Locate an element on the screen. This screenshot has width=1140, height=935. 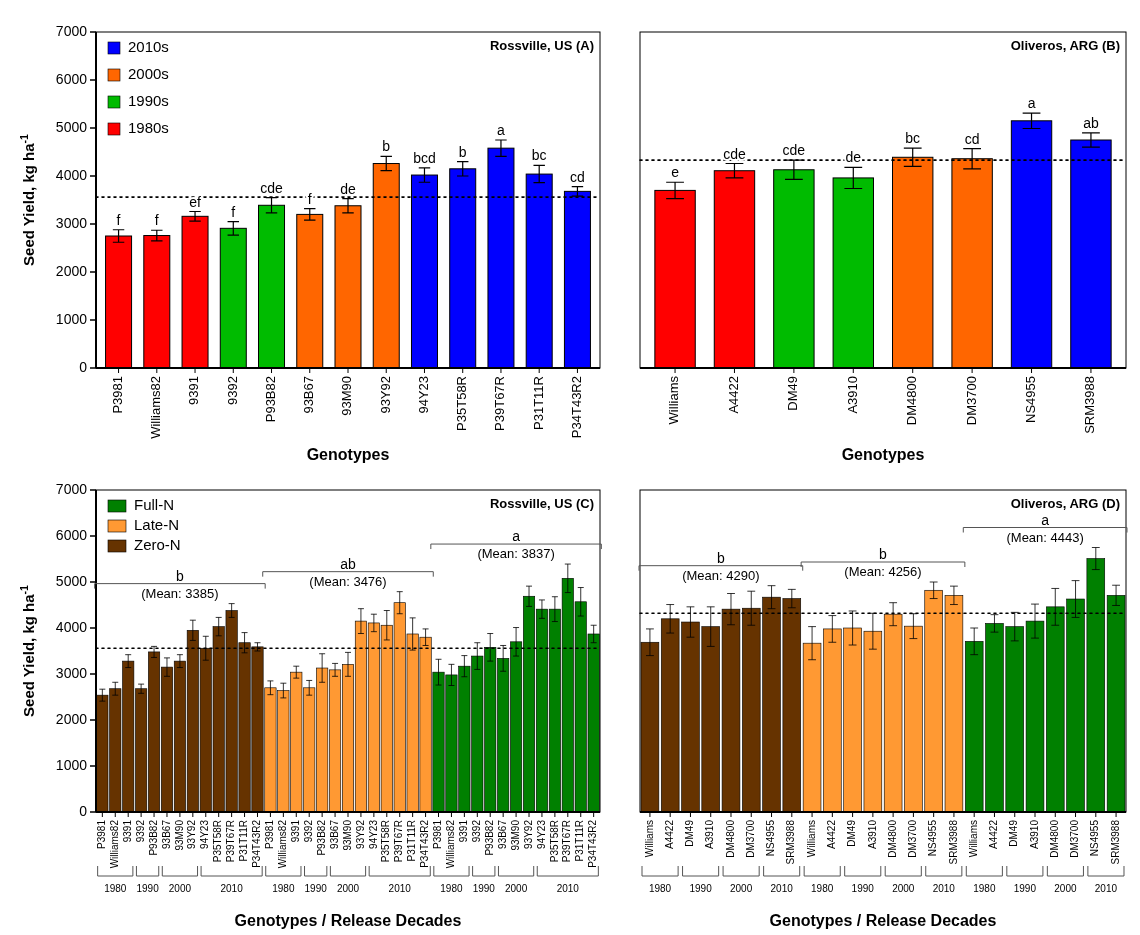
y-tick-label: 4000 is located at coordinates (71, 626).